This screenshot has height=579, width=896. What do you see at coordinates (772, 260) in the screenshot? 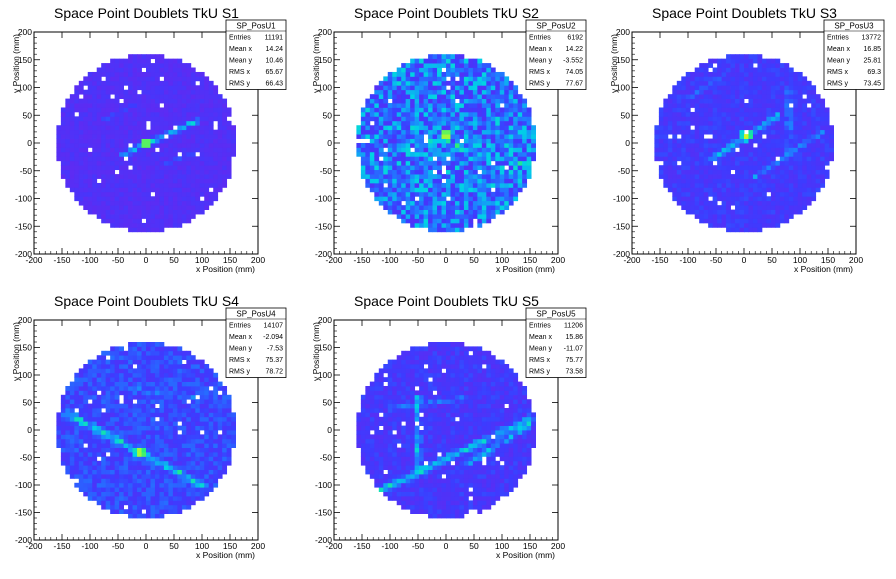
I see `x-tick-label: 50` at bounding box center [772, 260].